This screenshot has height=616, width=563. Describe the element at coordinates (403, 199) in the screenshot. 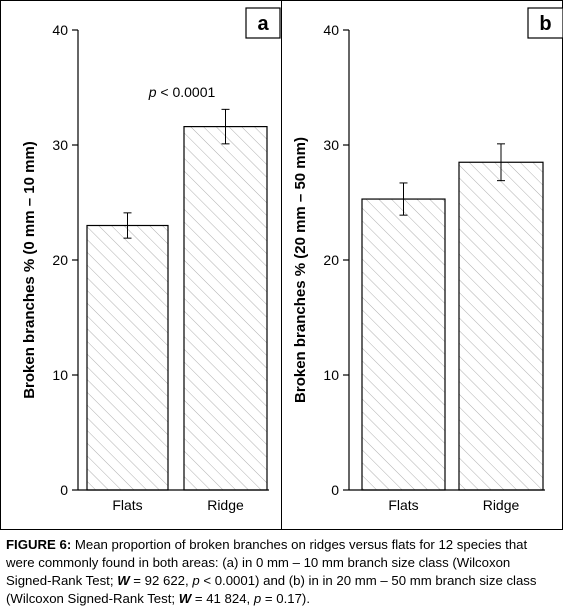

I see `error-bar-b-flats` at that location.